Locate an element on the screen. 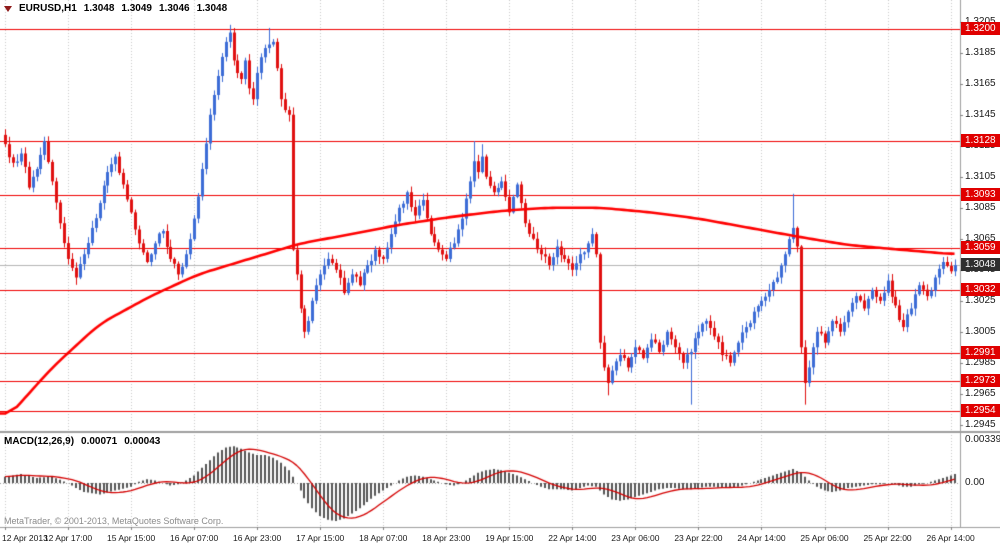  price-tick-label: 1.3205 is located at coordinates (980, 21).